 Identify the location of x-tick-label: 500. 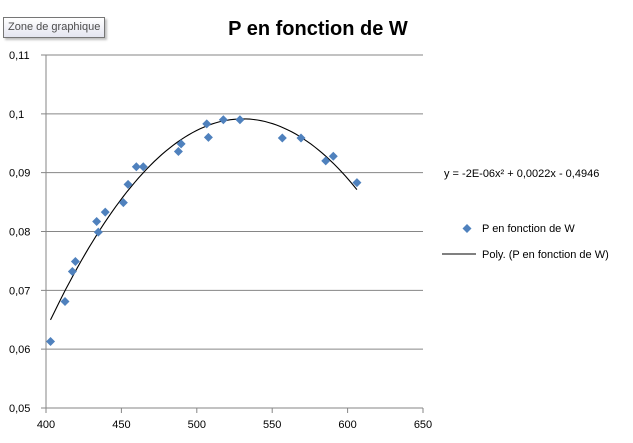
(197, 425).